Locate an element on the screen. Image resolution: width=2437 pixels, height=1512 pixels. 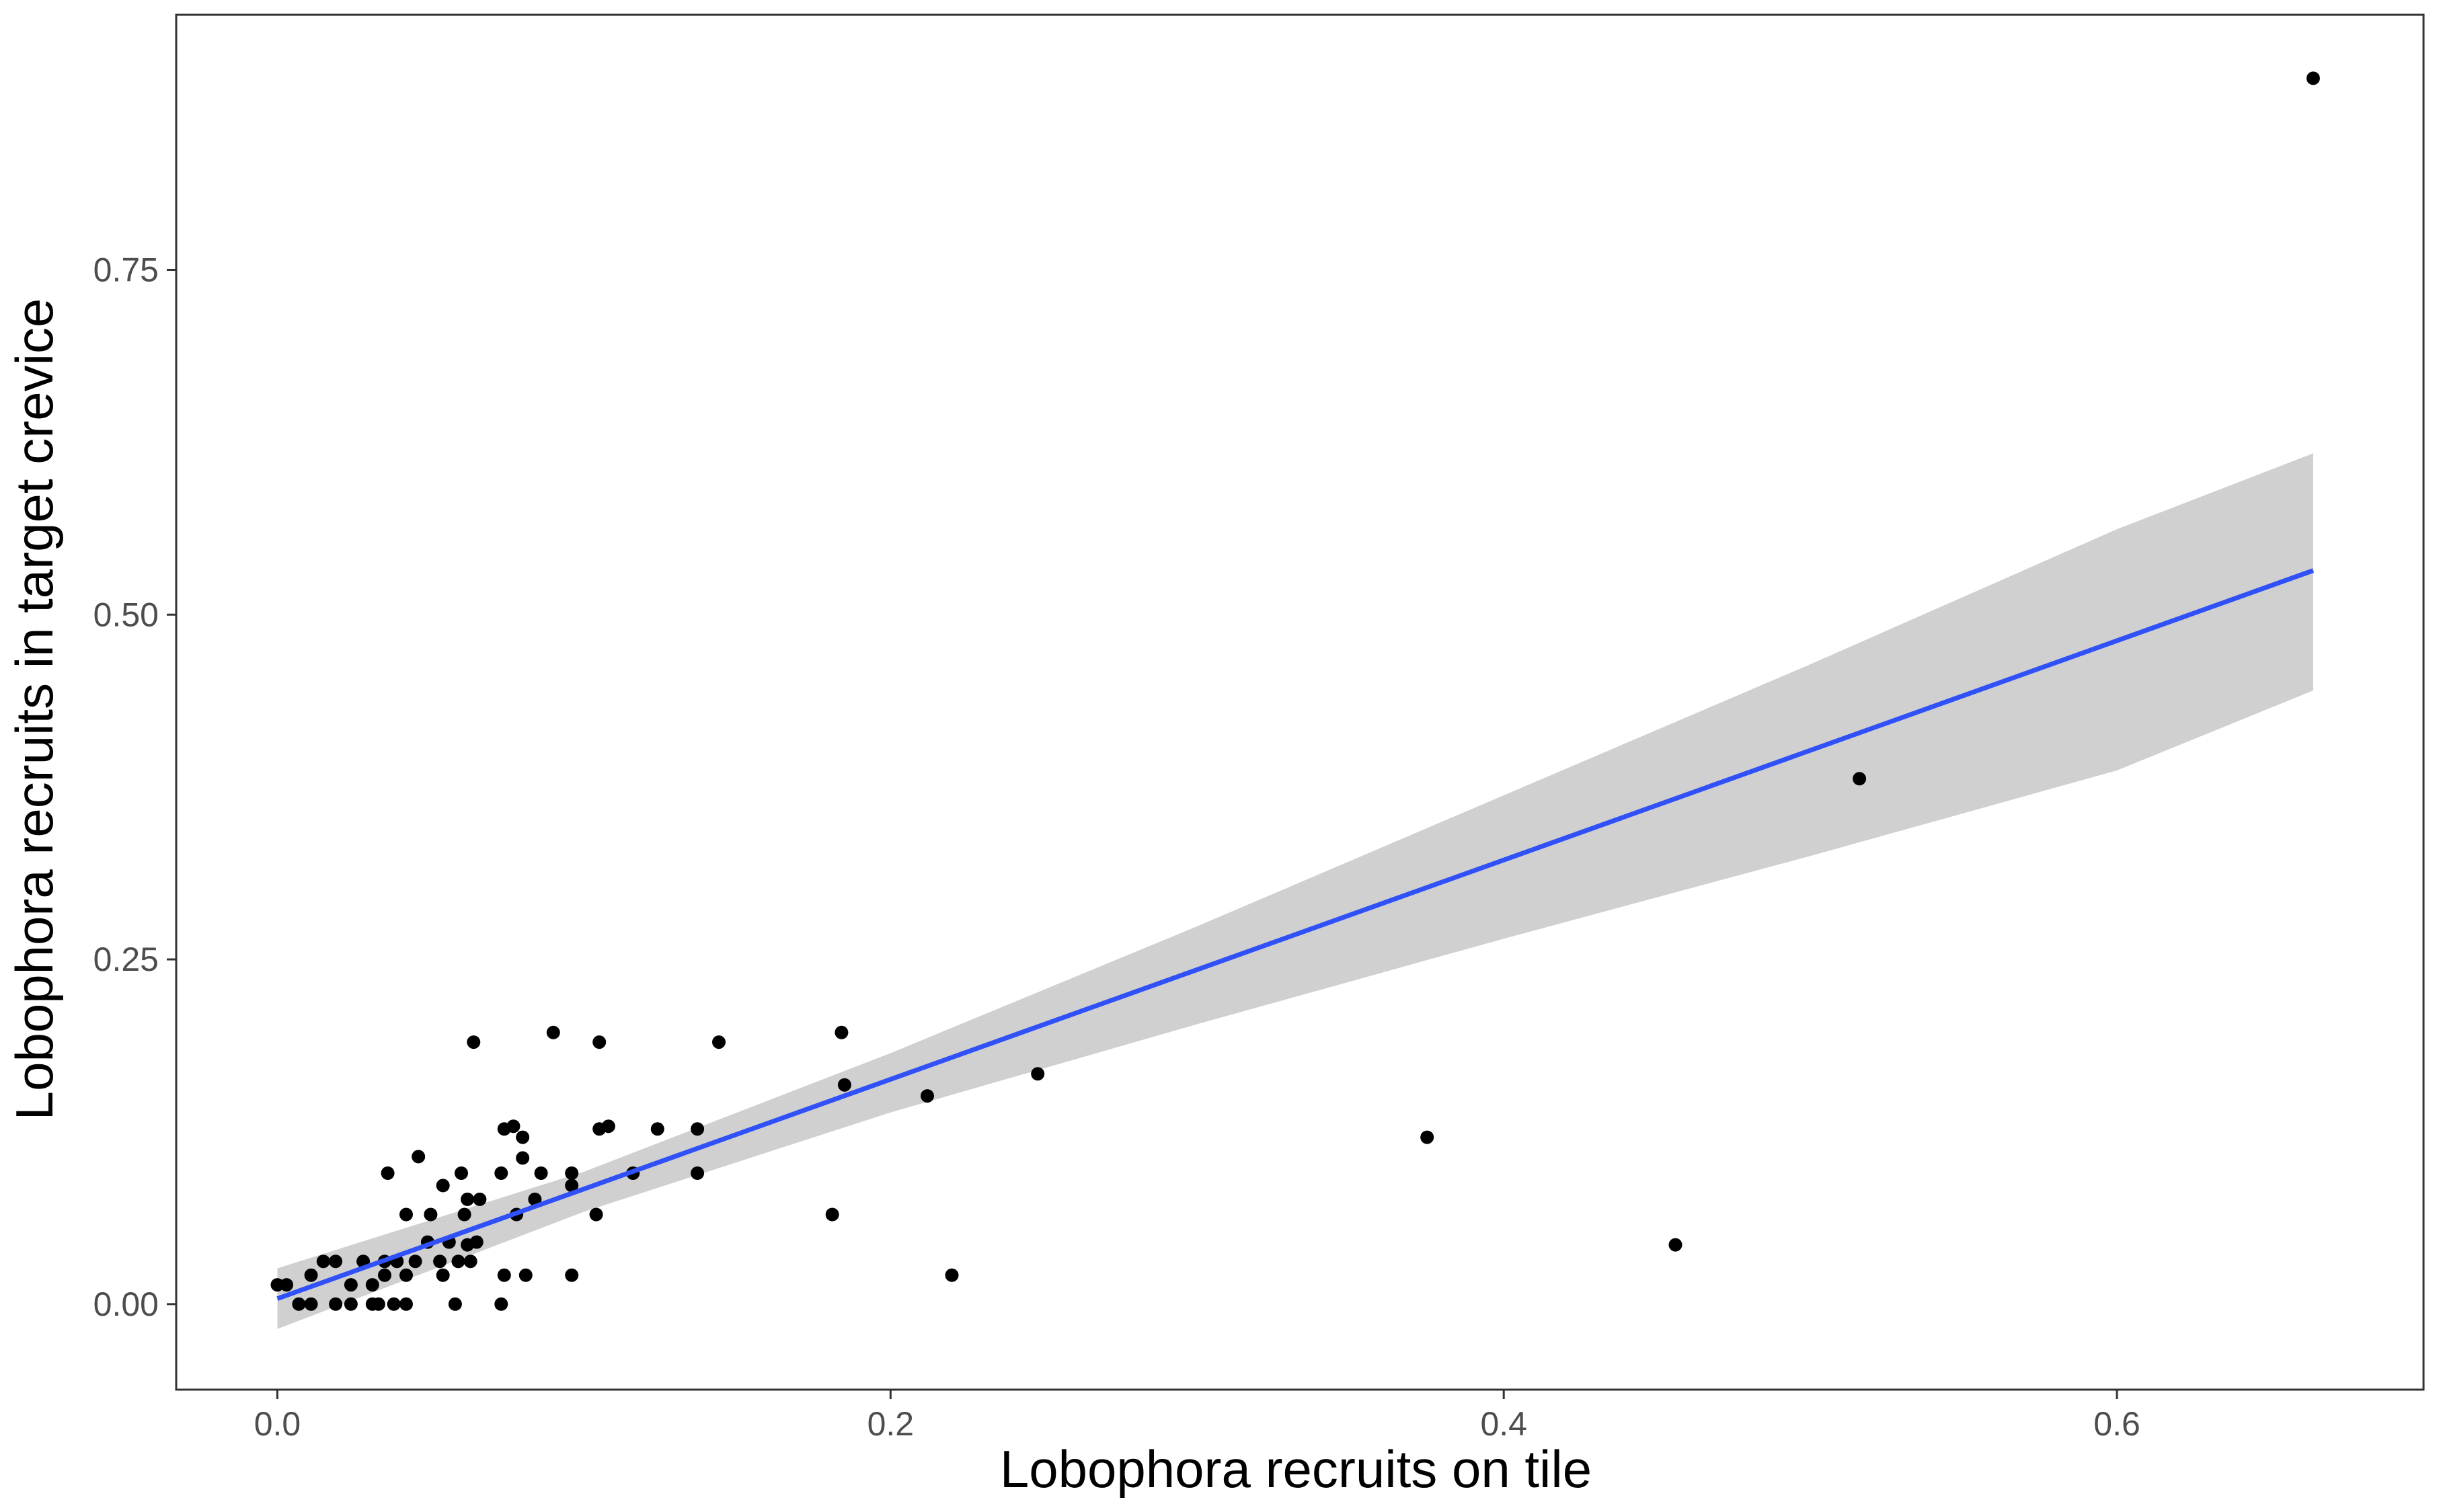
y-tick-label: 0.00 is located at coordinates (126, 1304).